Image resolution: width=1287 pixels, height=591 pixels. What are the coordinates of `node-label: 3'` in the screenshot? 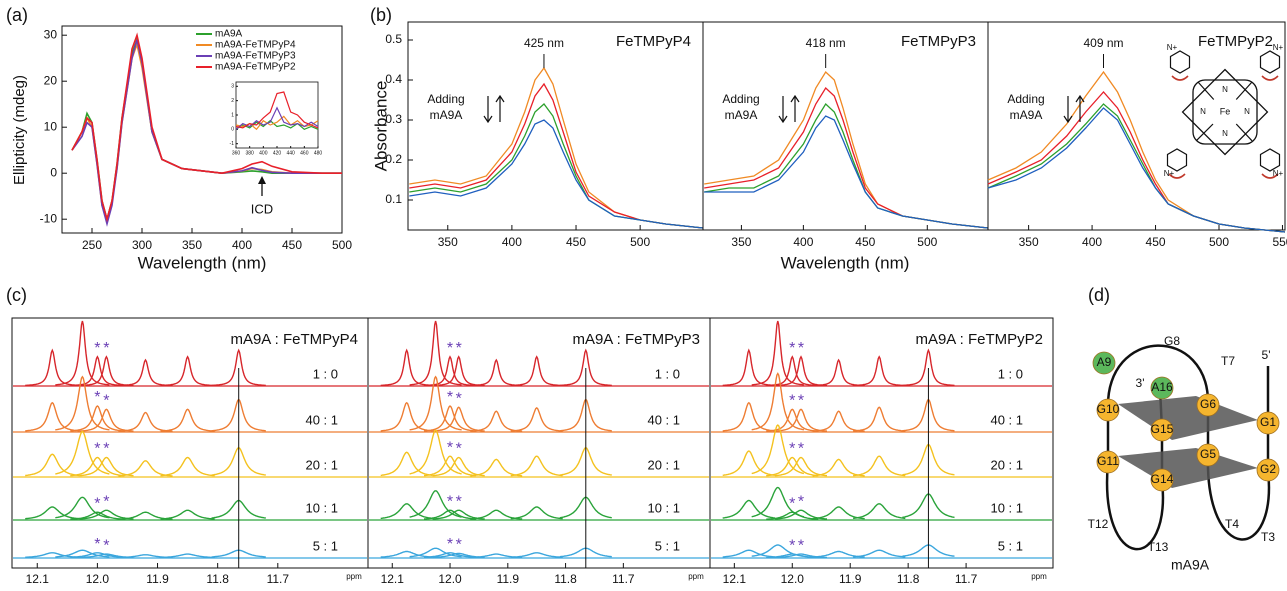 It's located at (1140, 383).